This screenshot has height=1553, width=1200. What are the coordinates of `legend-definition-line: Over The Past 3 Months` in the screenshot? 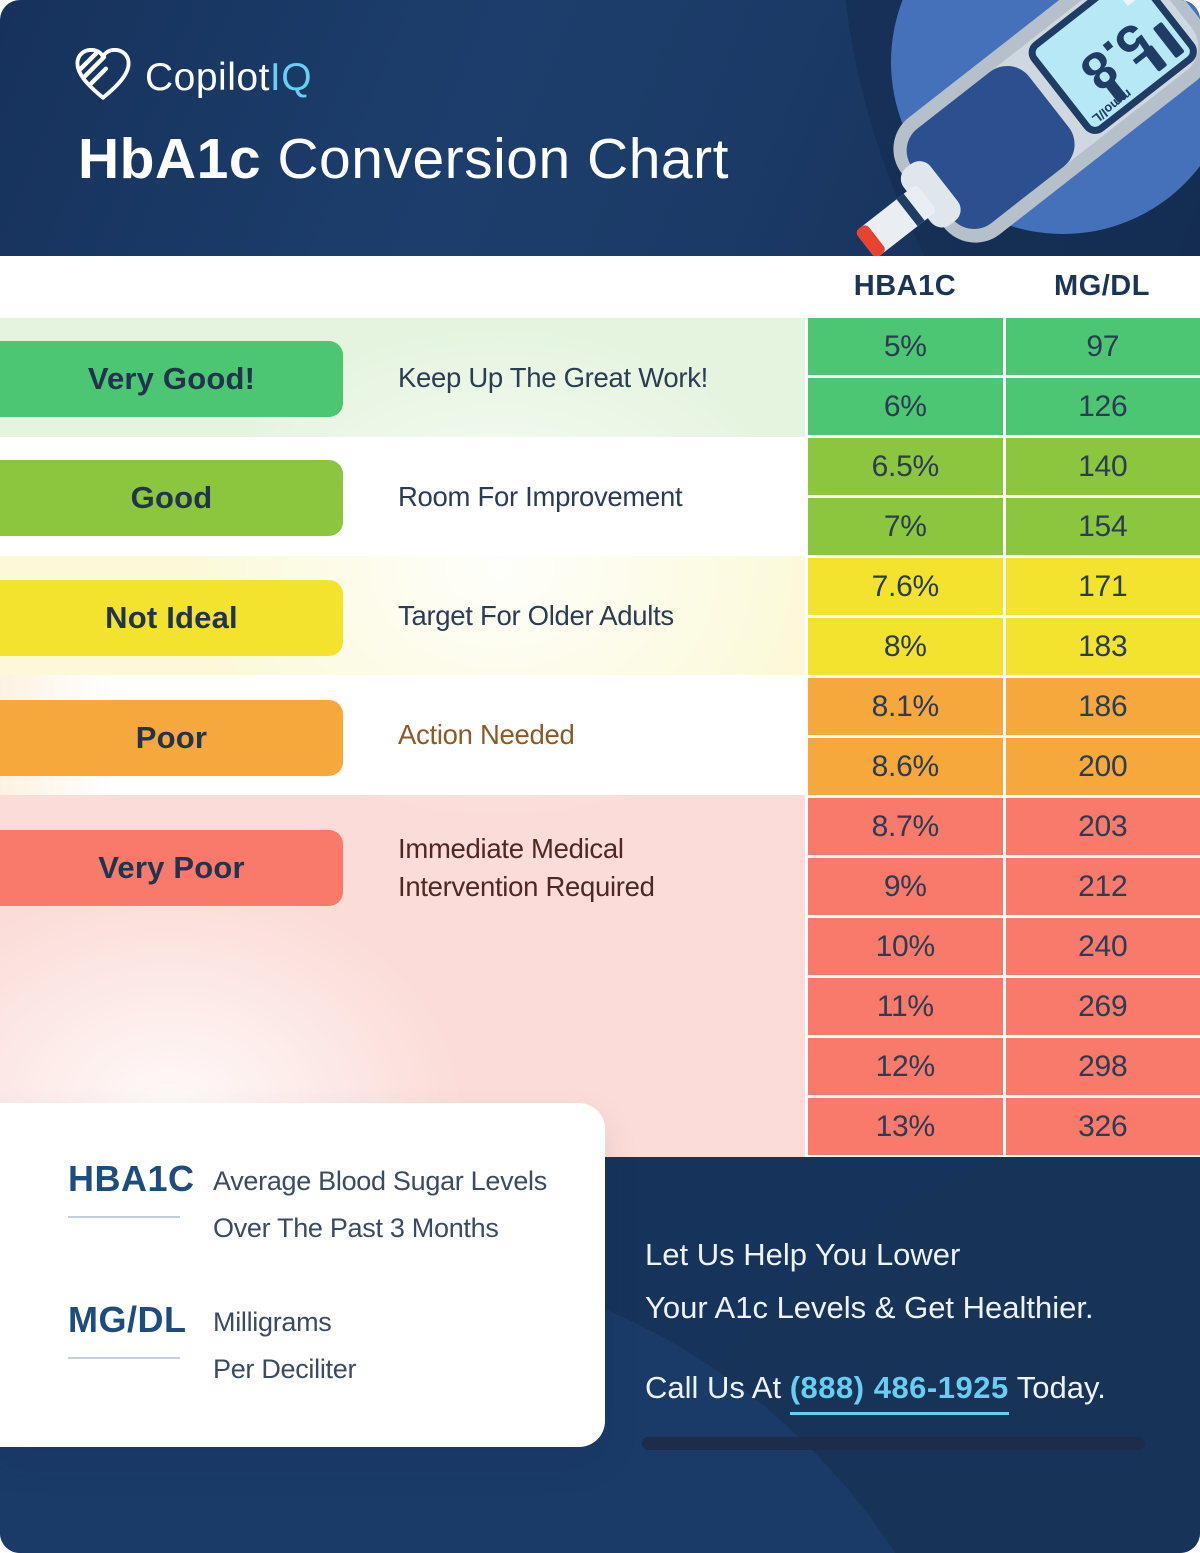 It's located at (356, 1228).